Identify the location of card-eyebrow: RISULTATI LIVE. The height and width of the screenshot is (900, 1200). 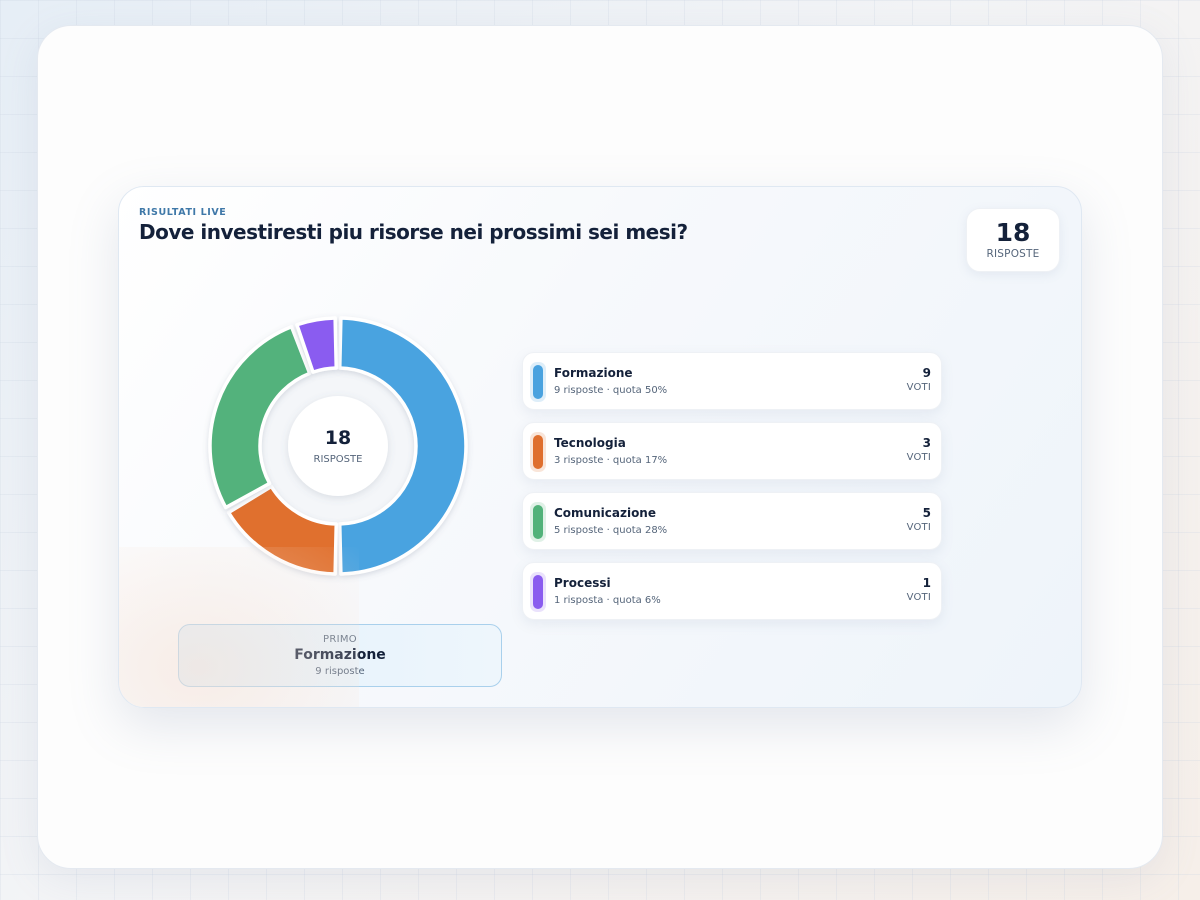
(183, 212).